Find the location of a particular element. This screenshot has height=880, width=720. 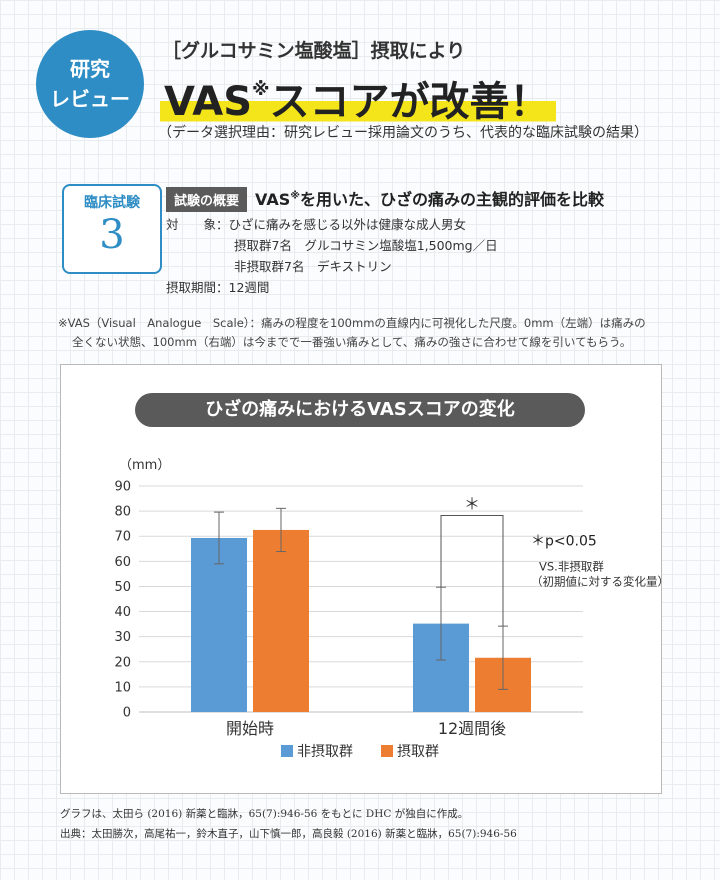

significance-vs: VS.非摂取群 is located at coordinates (571, 567).